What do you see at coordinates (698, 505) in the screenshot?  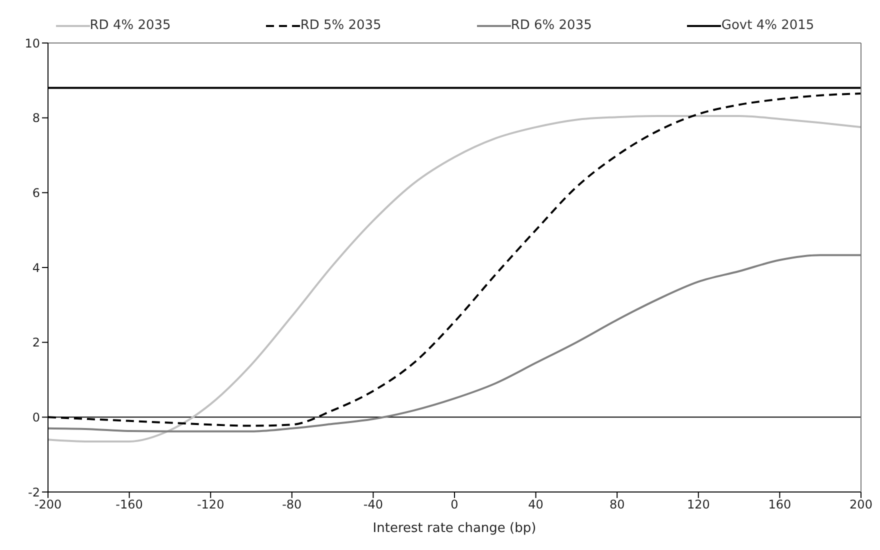 I see `x-tick-label: 120` at bounding box center [698, 505].